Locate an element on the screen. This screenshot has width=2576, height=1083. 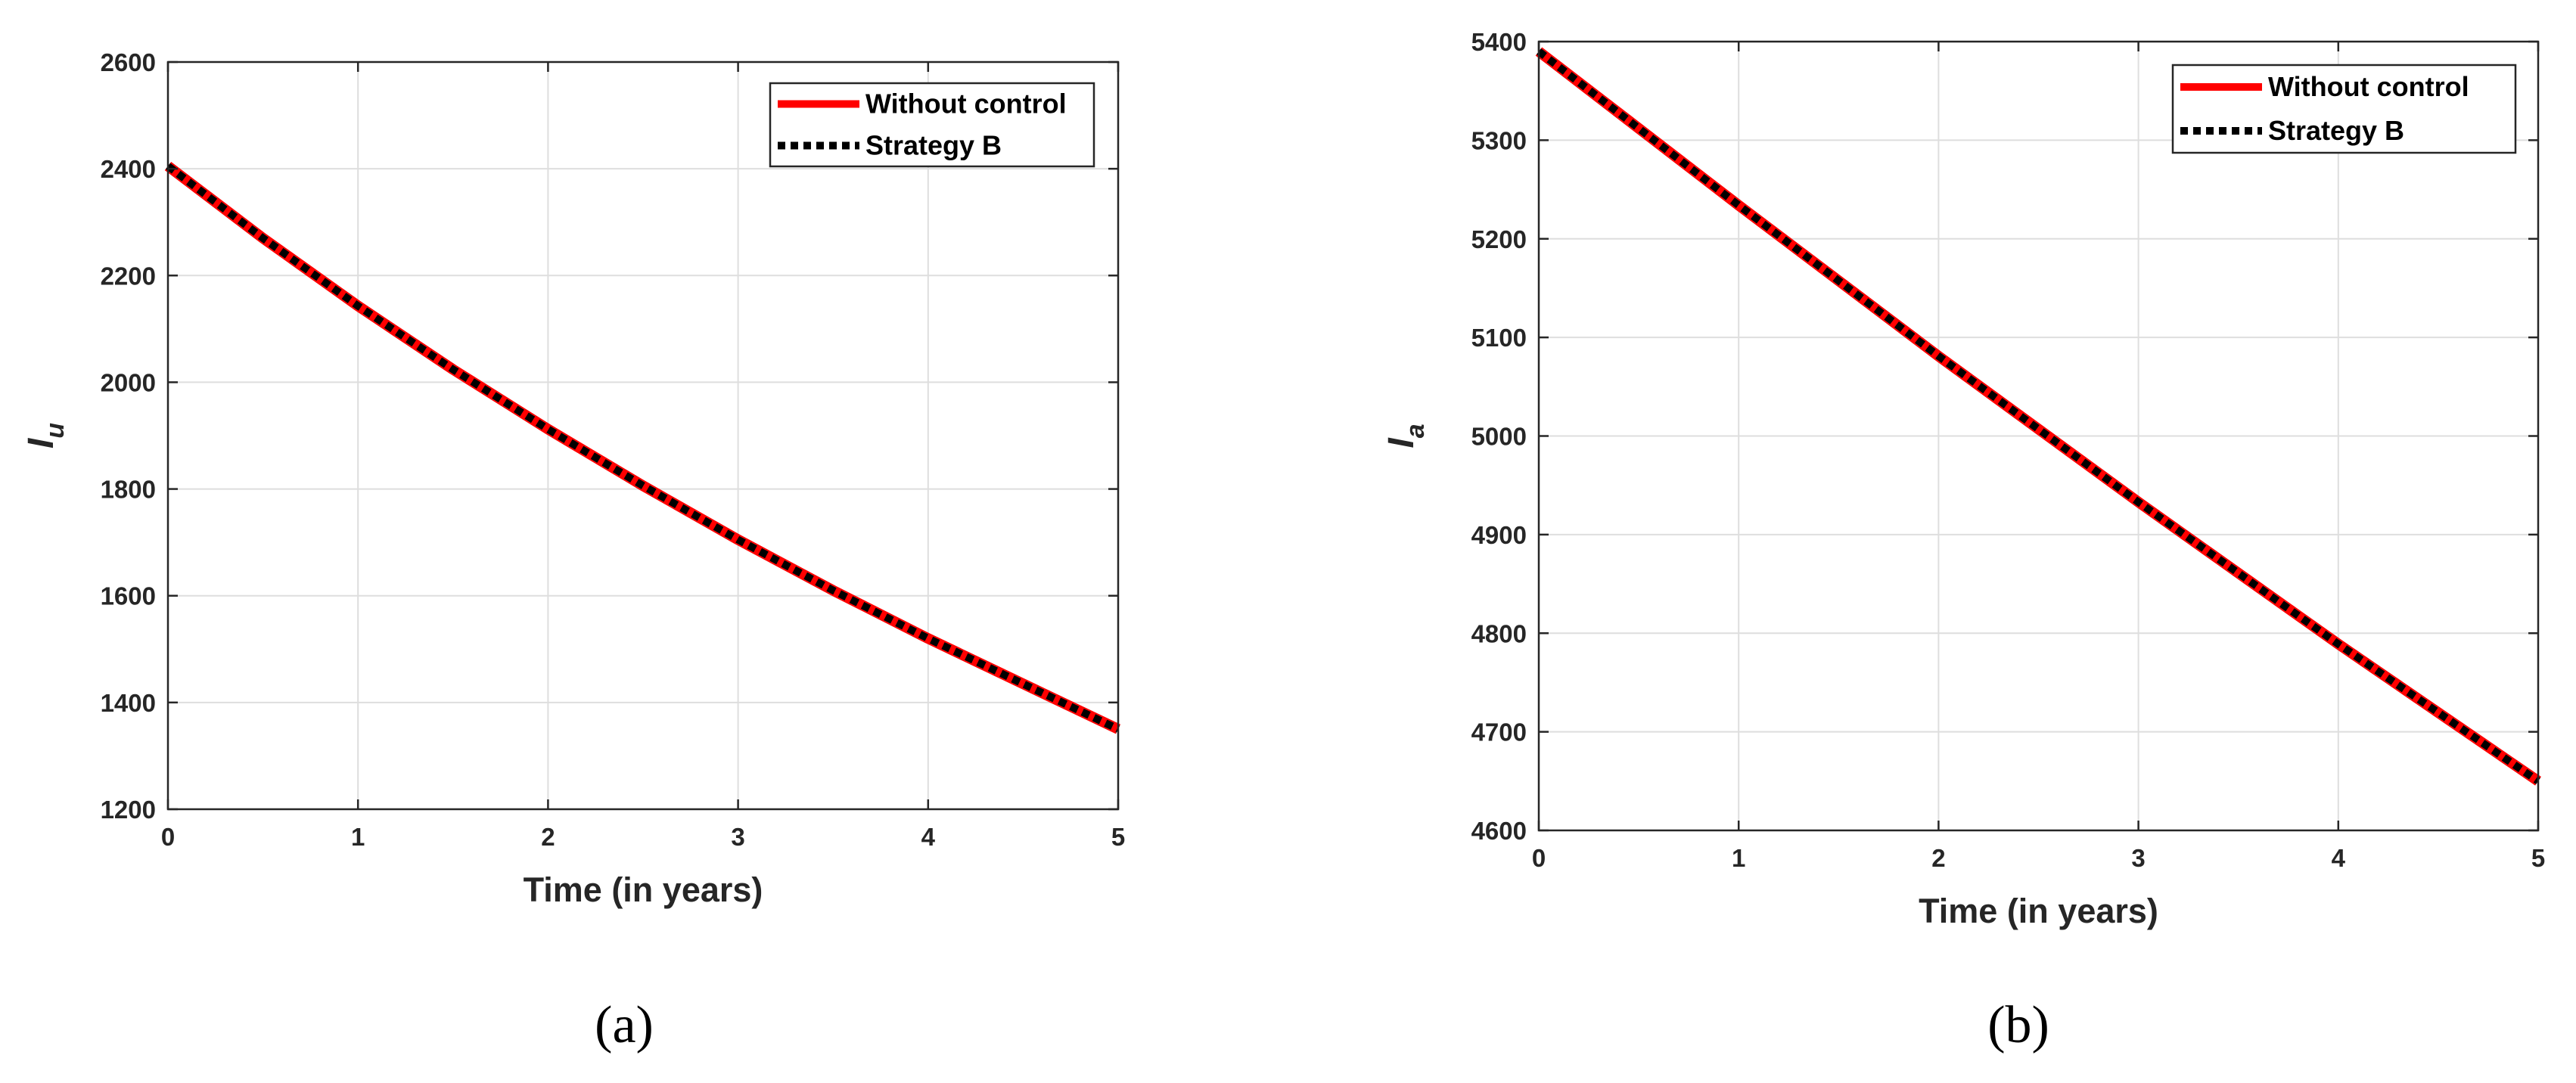
y-tick-label: 4800 is located at coordinates (1499, 633).